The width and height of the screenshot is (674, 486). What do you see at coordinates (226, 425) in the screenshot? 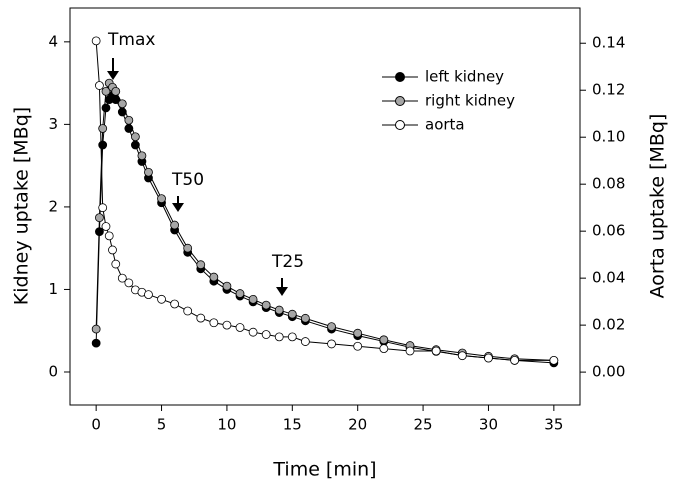
I see `x-tick-label: 10` at bounding box center [226, 425].